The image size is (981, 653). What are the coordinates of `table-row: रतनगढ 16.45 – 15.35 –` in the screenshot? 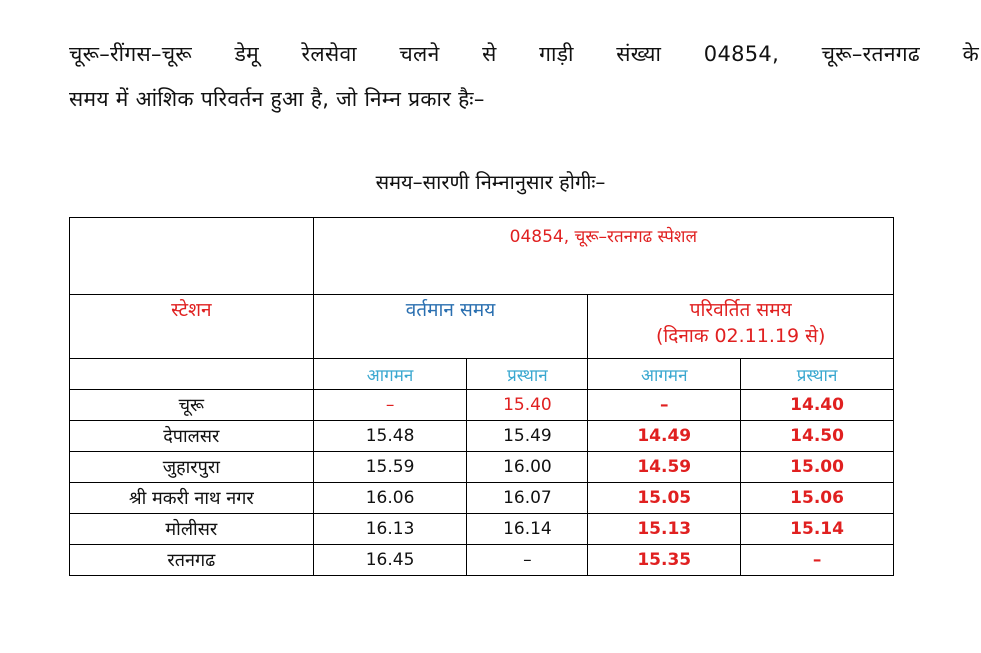 It's located at (481, 560).